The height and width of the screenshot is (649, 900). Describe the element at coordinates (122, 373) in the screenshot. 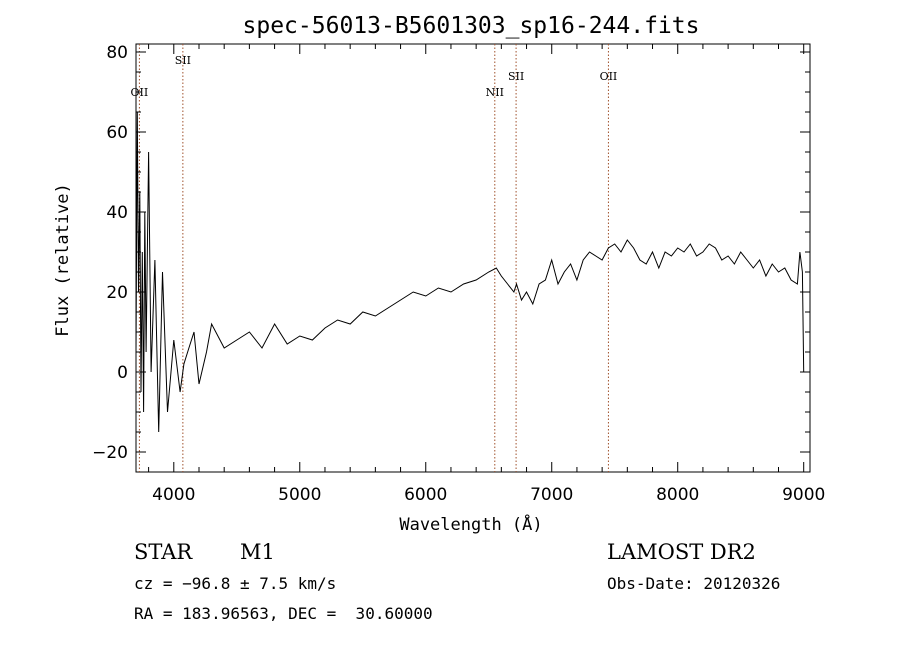

I see `y-tick-label: 0` at that location.